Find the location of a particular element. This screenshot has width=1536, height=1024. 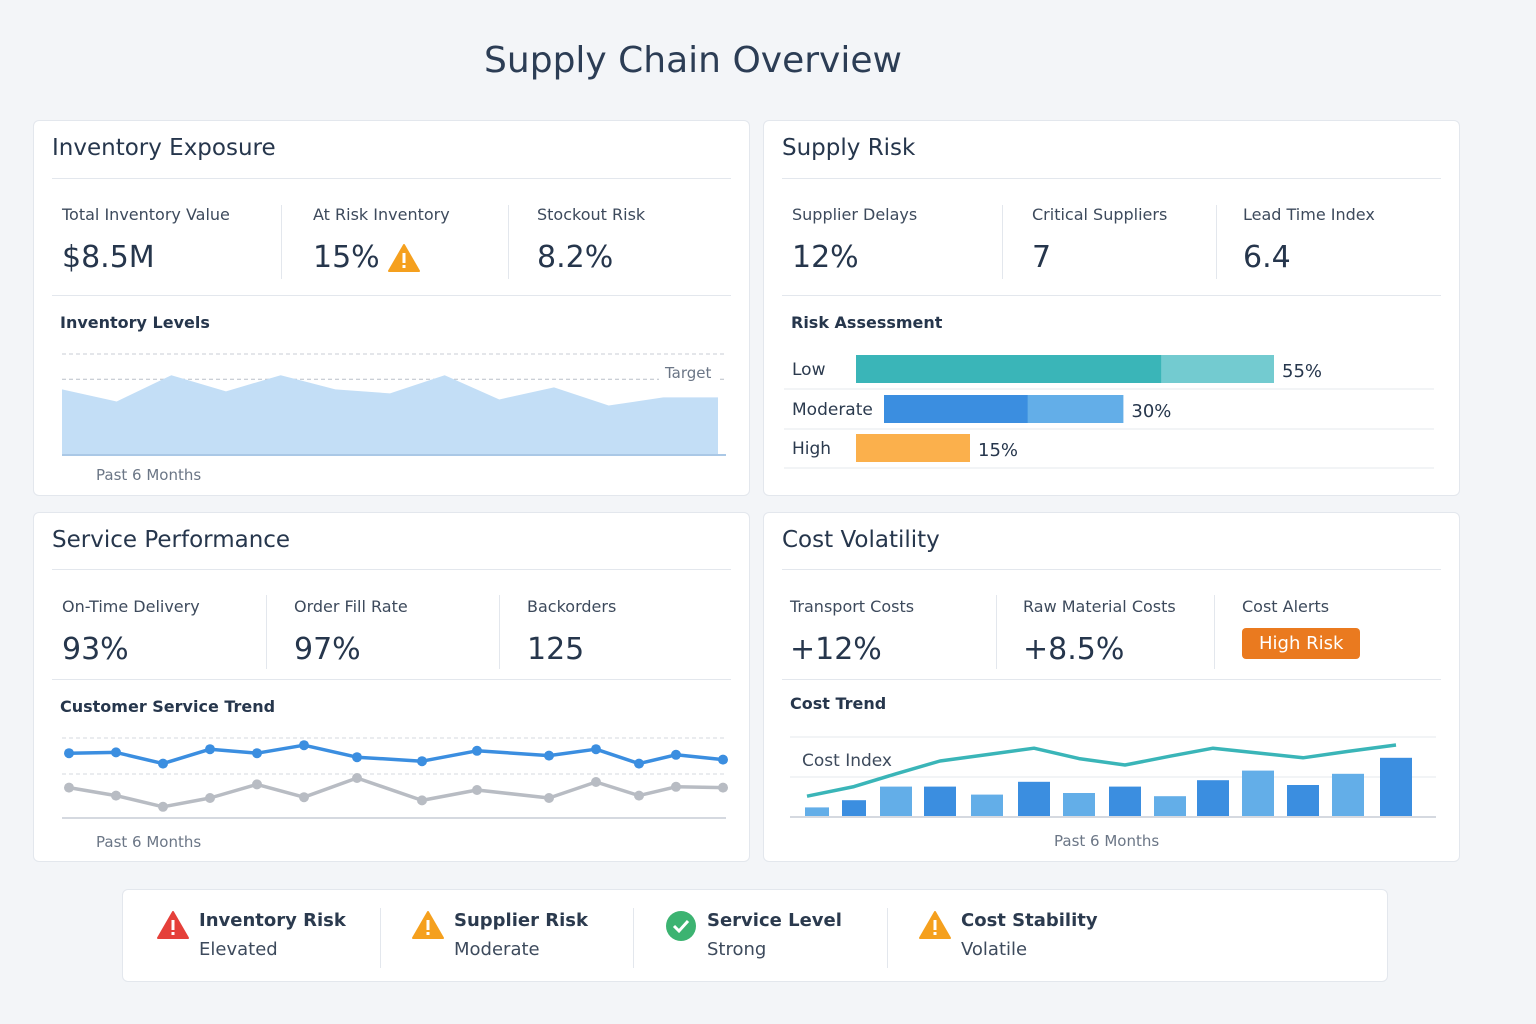

card-title: Inventory Exposure is located at coordinates (164, 148).